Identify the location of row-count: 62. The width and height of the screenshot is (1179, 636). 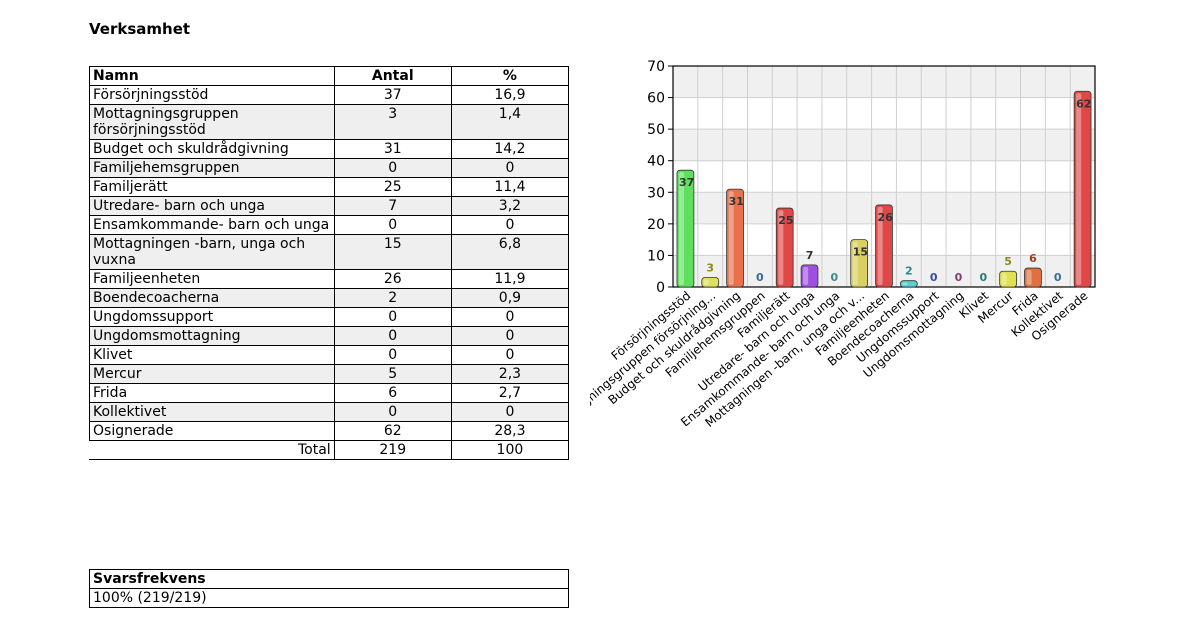
(392, 431).